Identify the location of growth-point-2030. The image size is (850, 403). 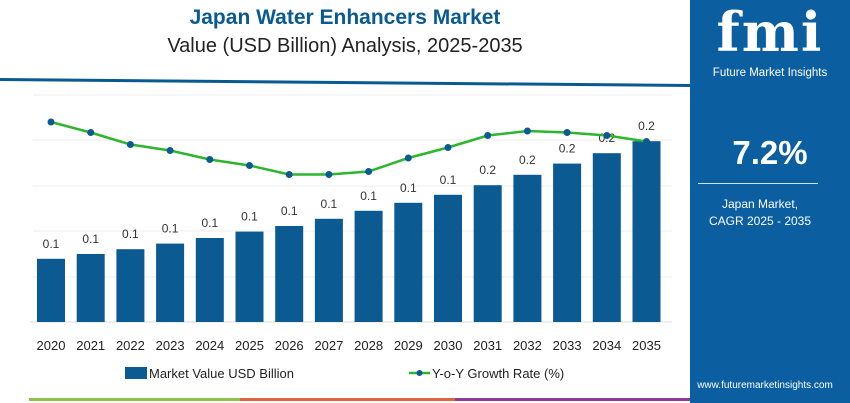
(448, 147).